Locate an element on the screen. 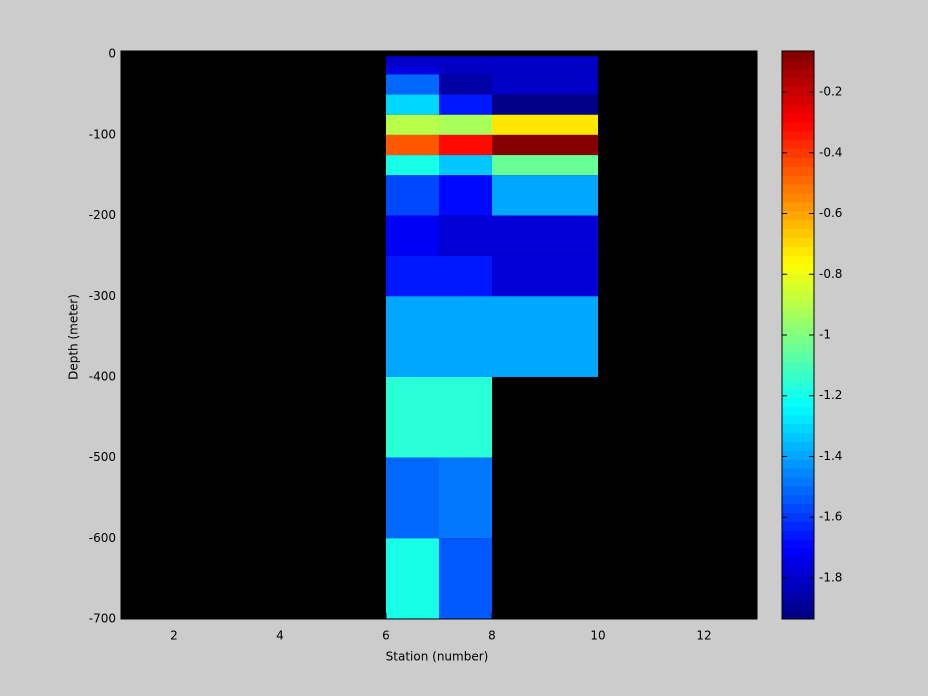  y-tick-label: 0 is located at coordinates (112, 54).